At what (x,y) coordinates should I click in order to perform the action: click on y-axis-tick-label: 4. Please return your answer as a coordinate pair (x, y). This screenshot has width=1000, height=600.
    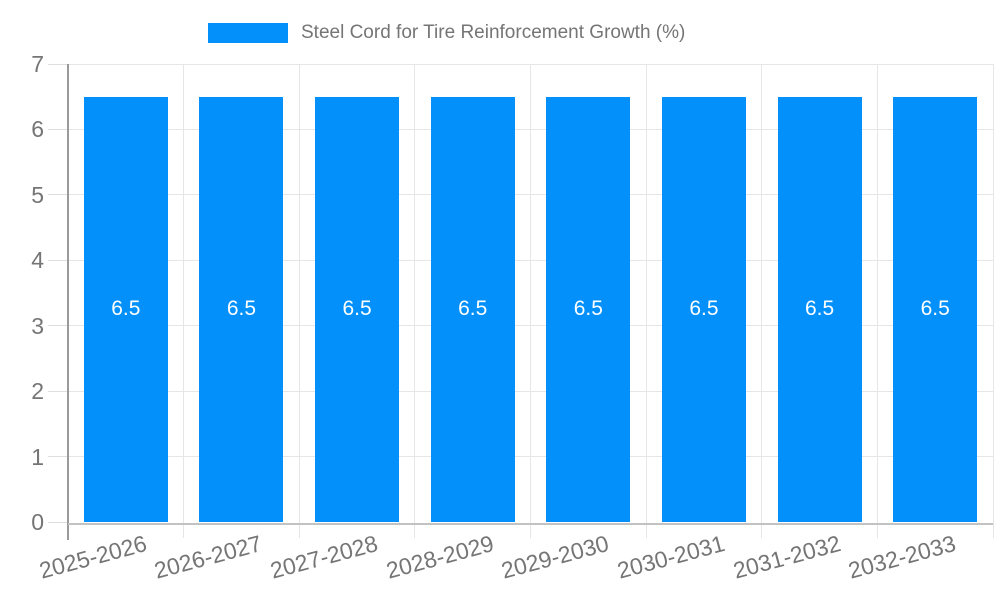
    Looking at the image, I should click on (37, 260).